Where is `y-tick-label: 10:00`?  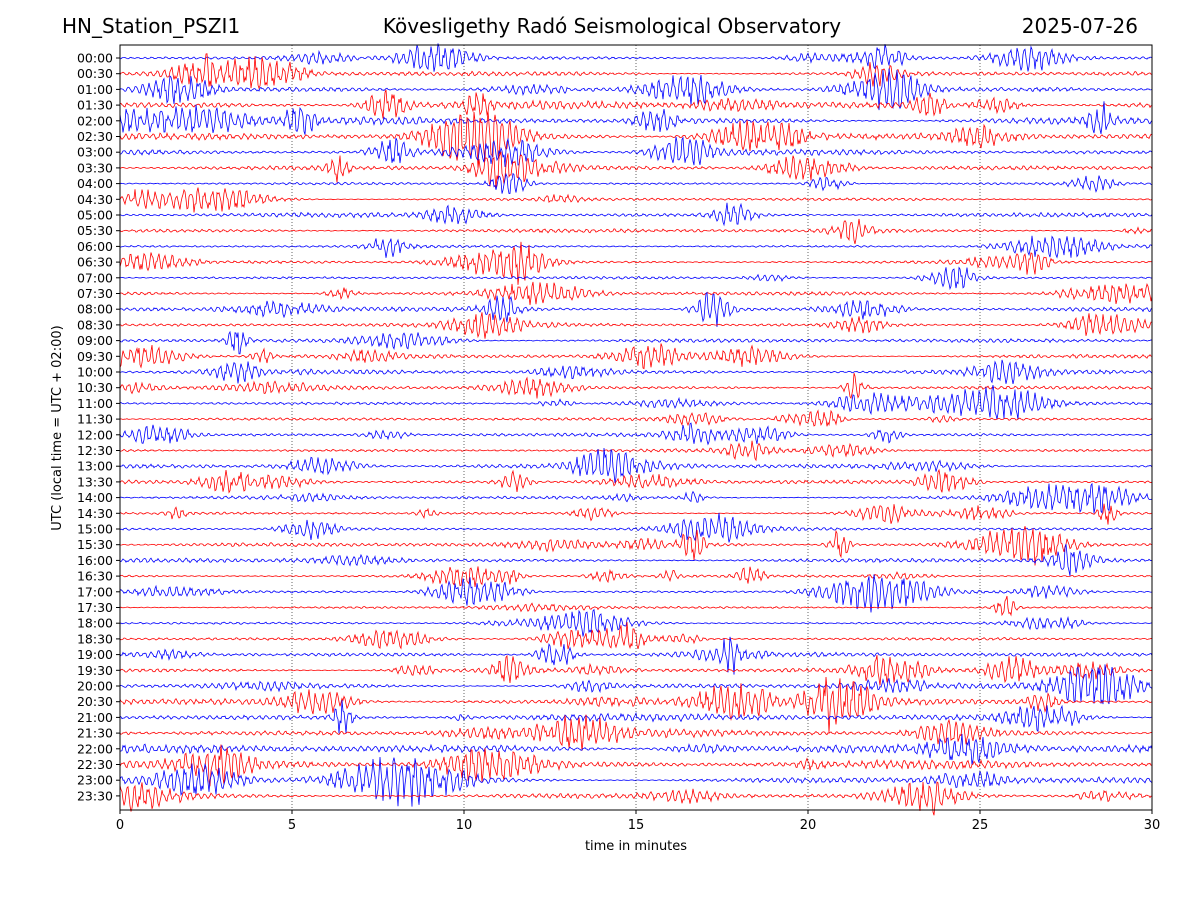
y-tick-label: 10:00 is located at coordinates (95, 372).